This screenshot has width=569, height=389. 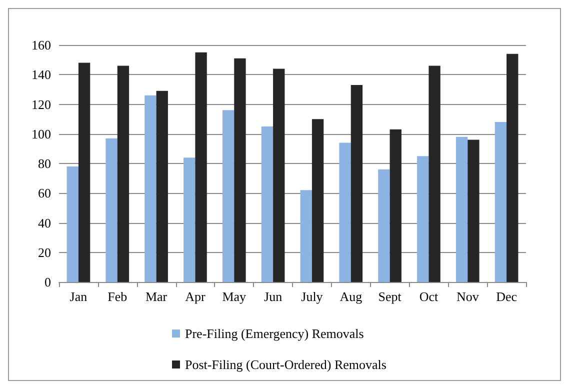 I want to click on x-tick-label: Apr, so click(x=195, y=296).